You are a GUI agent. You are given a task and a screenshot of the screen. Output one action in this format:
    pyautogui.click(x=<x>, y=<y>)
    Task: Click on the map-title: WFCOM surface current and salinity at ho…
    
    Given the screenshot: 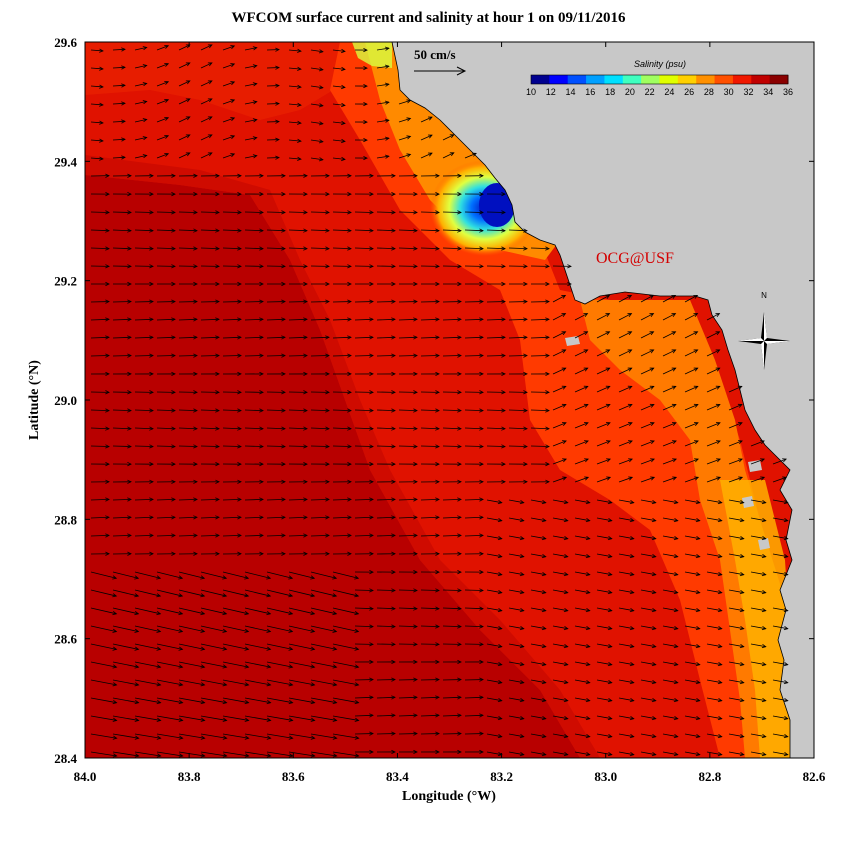 What is the action you would take?
    pyautogui.click(x=428, y=18)
    